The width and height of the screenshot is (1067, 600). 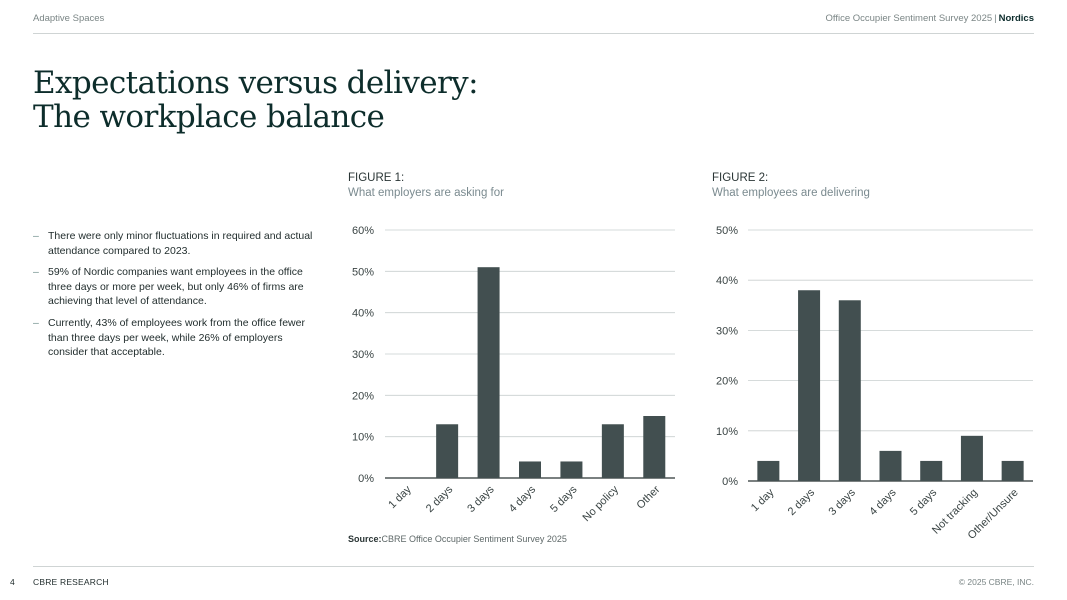 I want to click on header-section-label: Adaptive Spaces, so click(x=69, y=18).